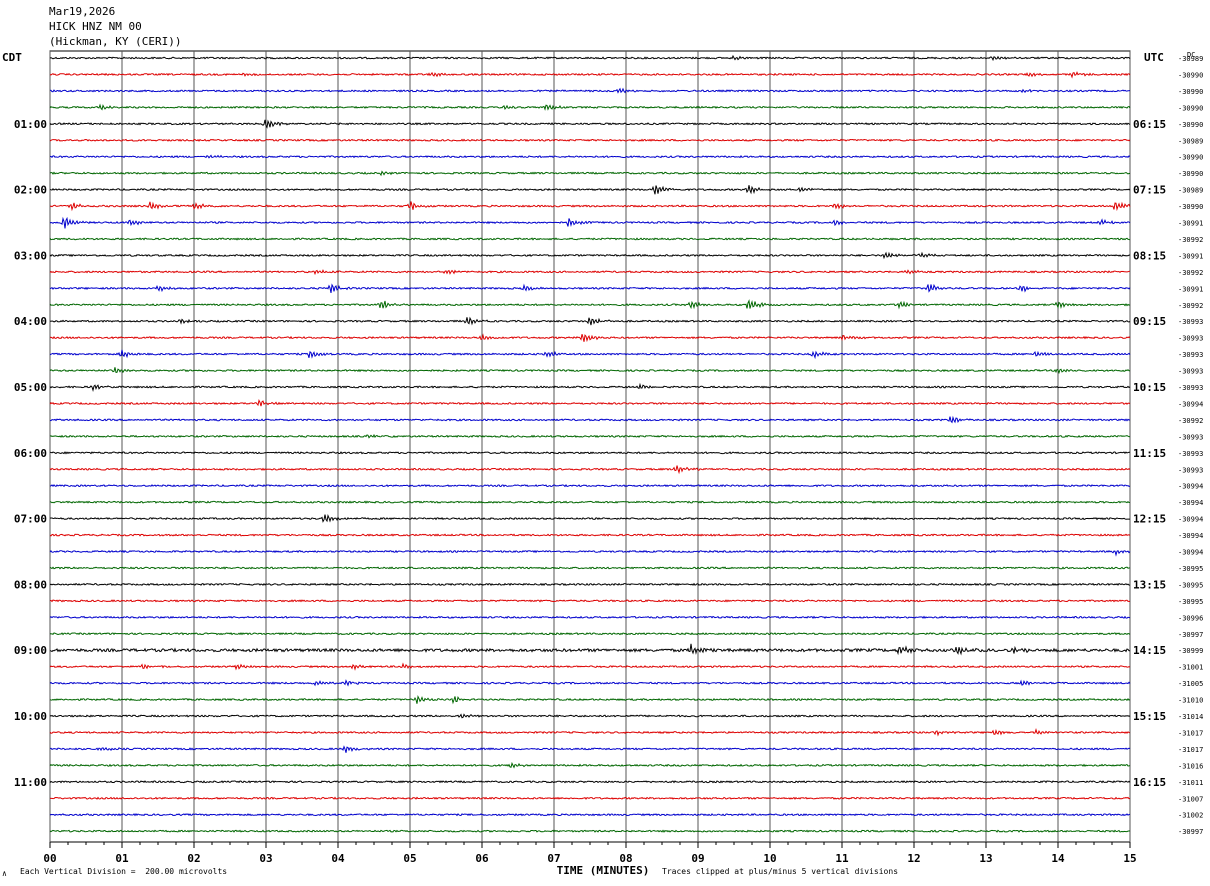 The image size is (1210, 886). Describe the element at coordinates (1149, 190) in the screenshot. I see `utc-hour-label: 07:15` at that location.